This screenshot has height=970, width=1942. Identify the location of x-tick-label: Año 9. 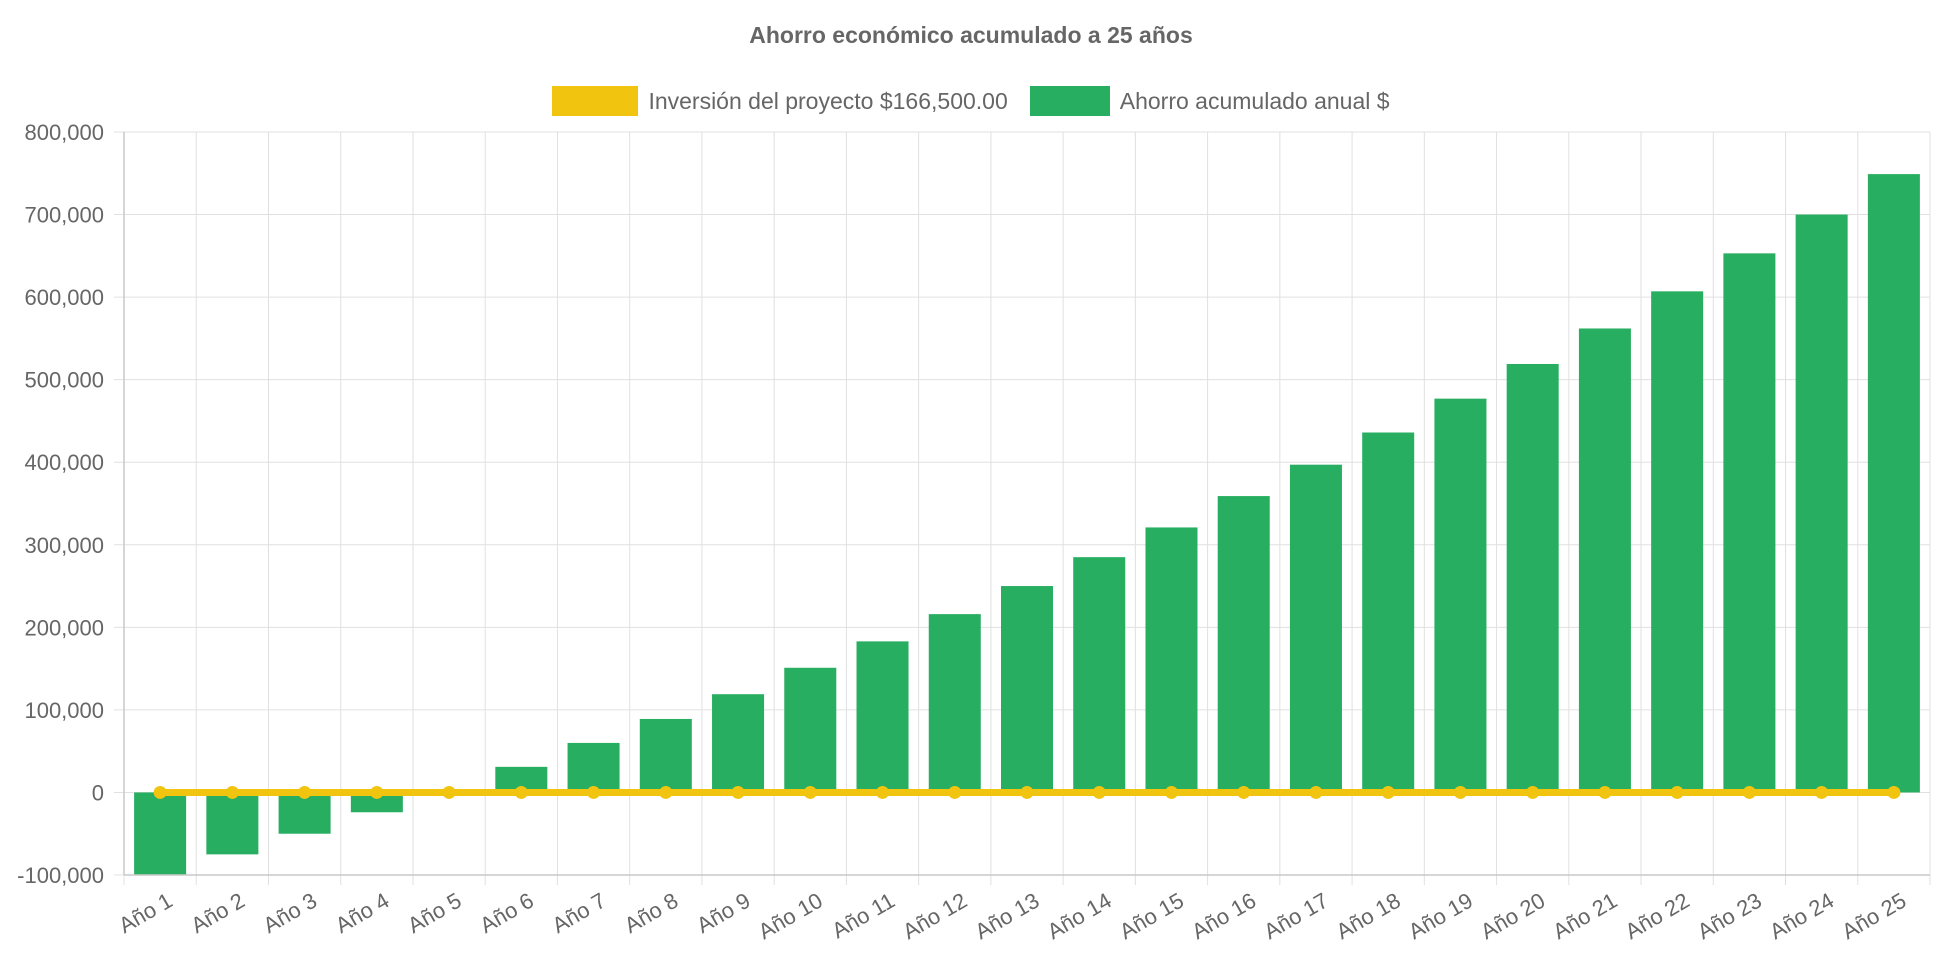
(723, 913).